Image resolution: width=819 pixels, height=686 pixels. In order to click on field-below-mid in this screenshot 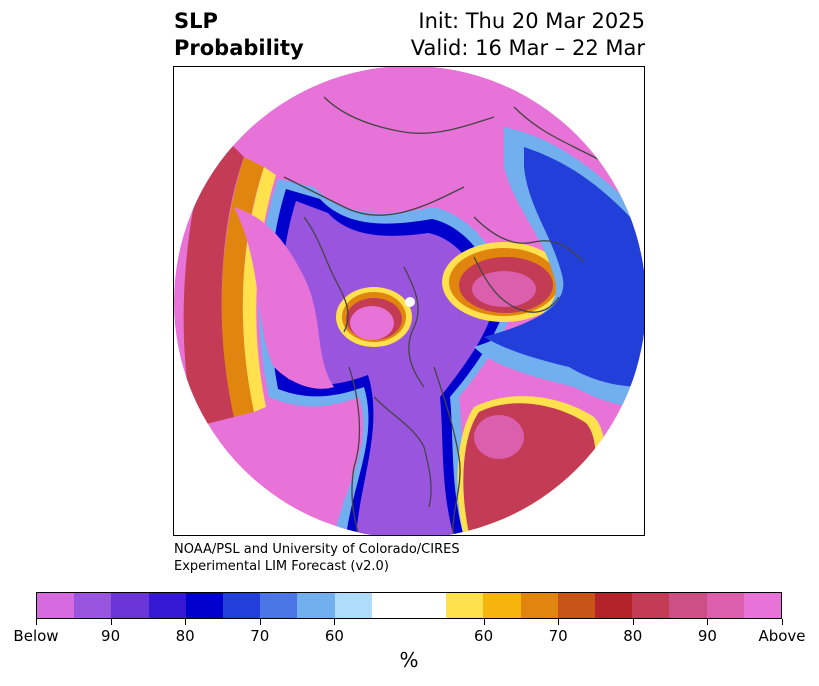, I will do `click(386, 368)`.